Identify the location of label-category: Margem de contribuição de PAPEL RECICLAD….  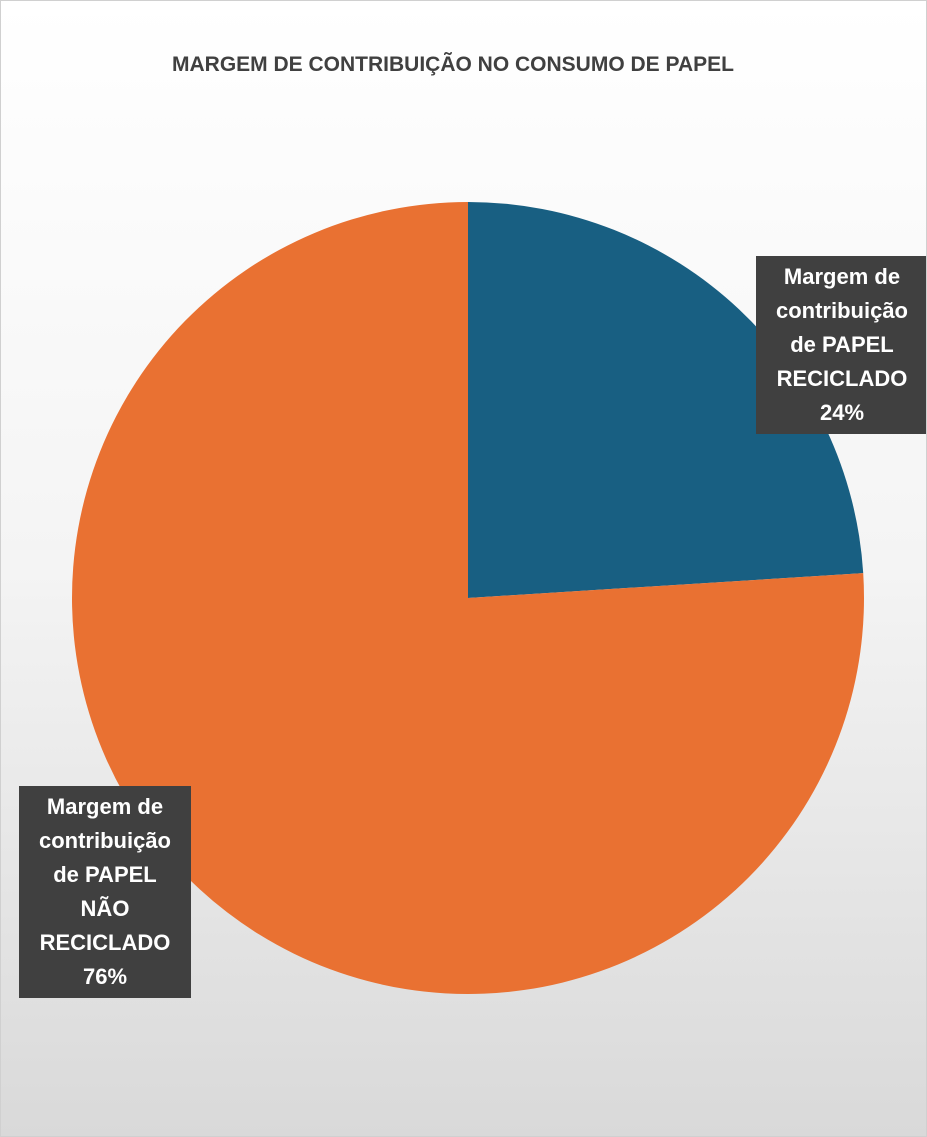
(841, 327).